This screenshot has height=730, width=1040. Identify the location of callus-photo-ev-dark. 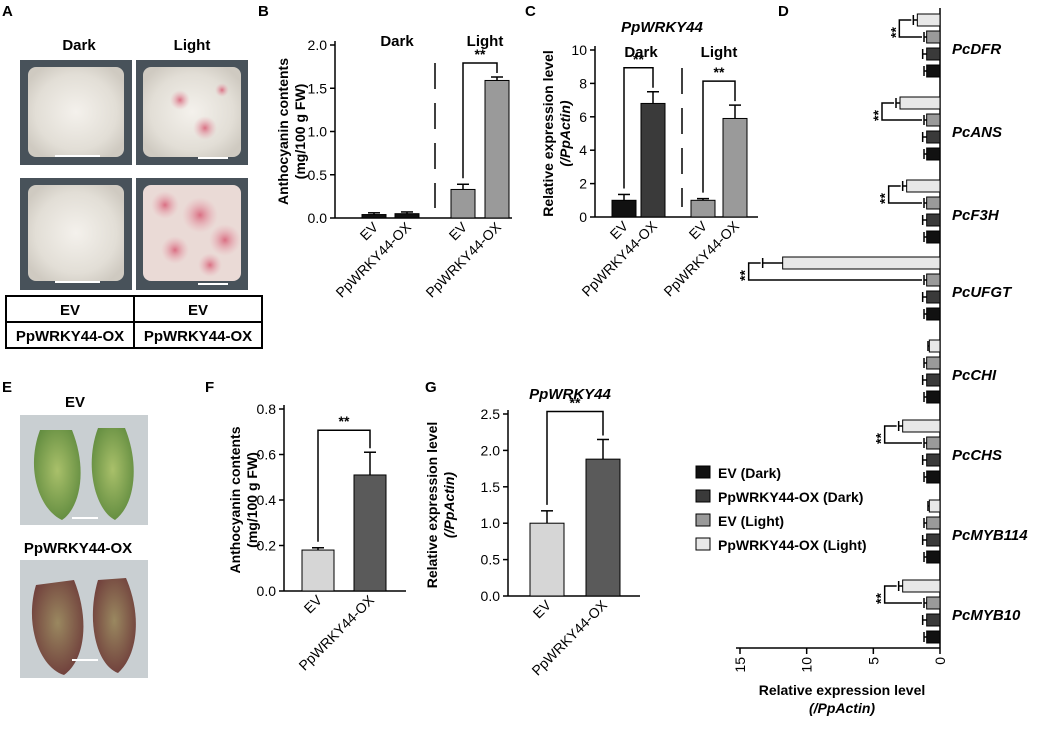
(76, 112).